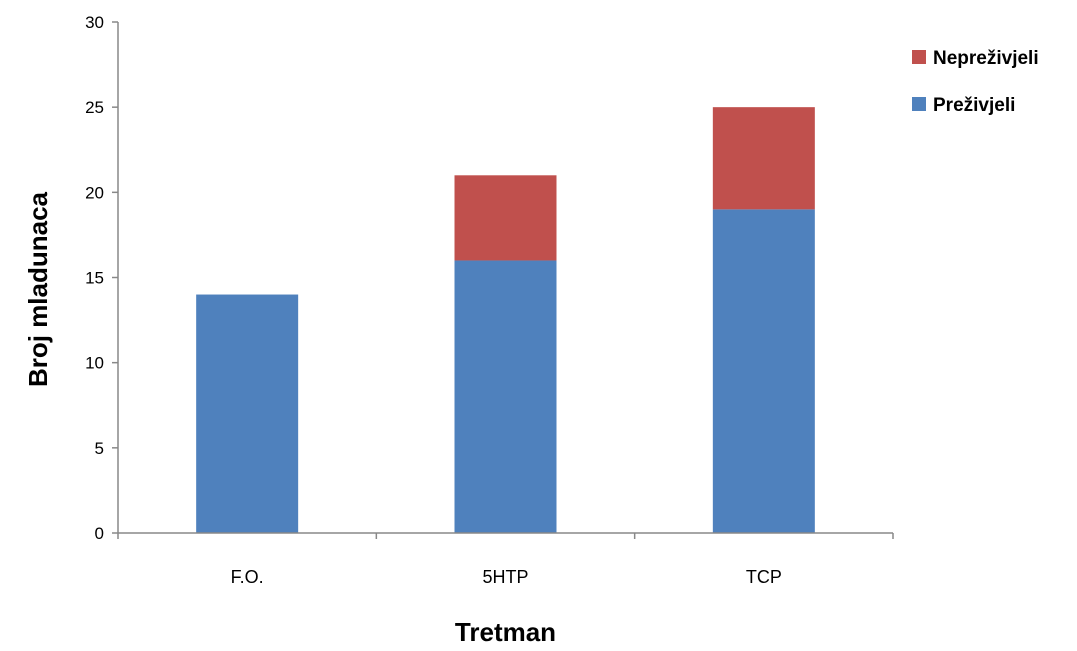 The image size is (1077, 651). Describe the element at coordinates (94, 22) in the screenshot. I see `y-tick-label: 30` at that location.